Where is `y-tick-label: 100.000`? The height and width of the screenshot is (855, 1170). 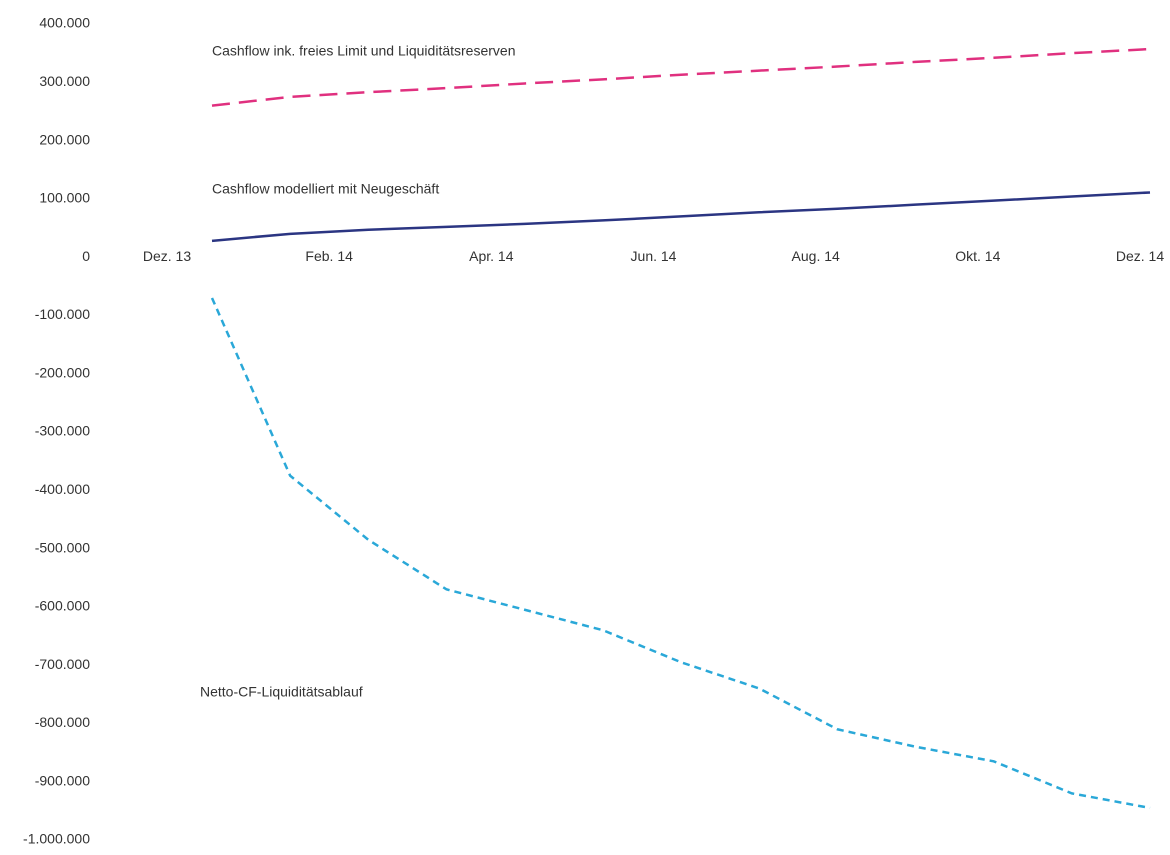
y-tick-label: 100.000 is located at coordinates (64, 198).